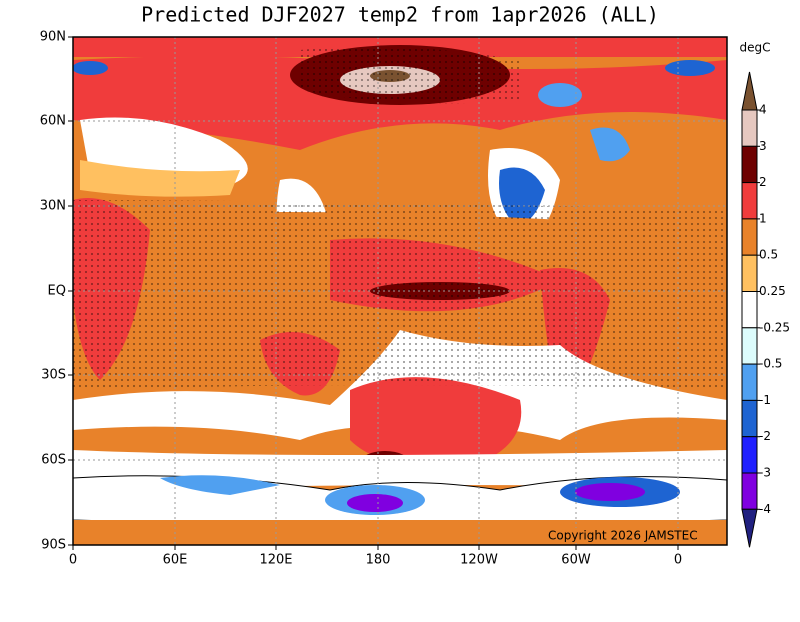  What do you see at coordinates (765, 309) in the screenshot?
I see `colorbar: 4 3 2 1 0.5 0.25 -0.25 -0.5 -1 -2 -3 -4` at bounding box center [765, 309].